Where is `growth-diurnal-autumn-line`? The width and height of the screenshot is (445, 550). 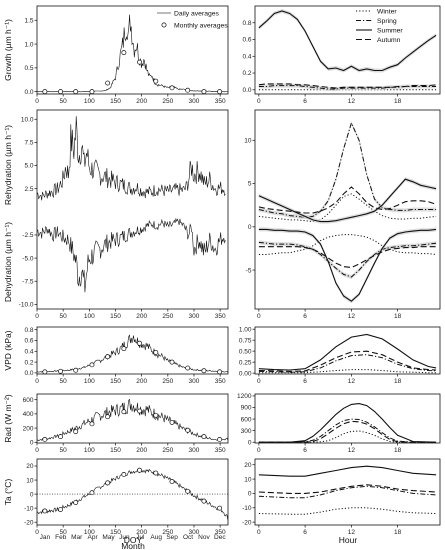
growth-diurnal-autumn-line is located at coordinates (347, 86).